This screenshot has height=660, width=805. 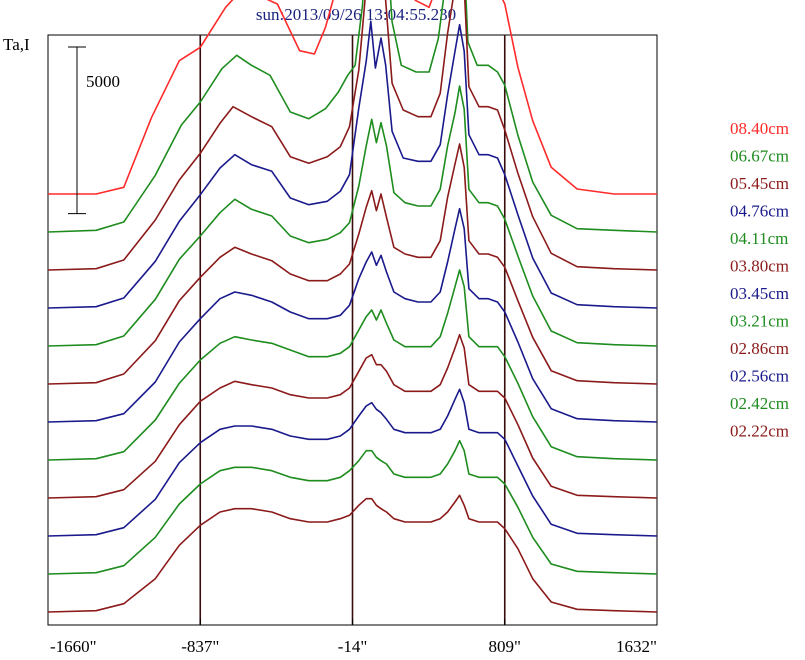 What do you see at coordinates (759, 431) in the screenshot?
I see `legend-entry-02.22cm: 02.22cm` at bounding box center [759, 431].